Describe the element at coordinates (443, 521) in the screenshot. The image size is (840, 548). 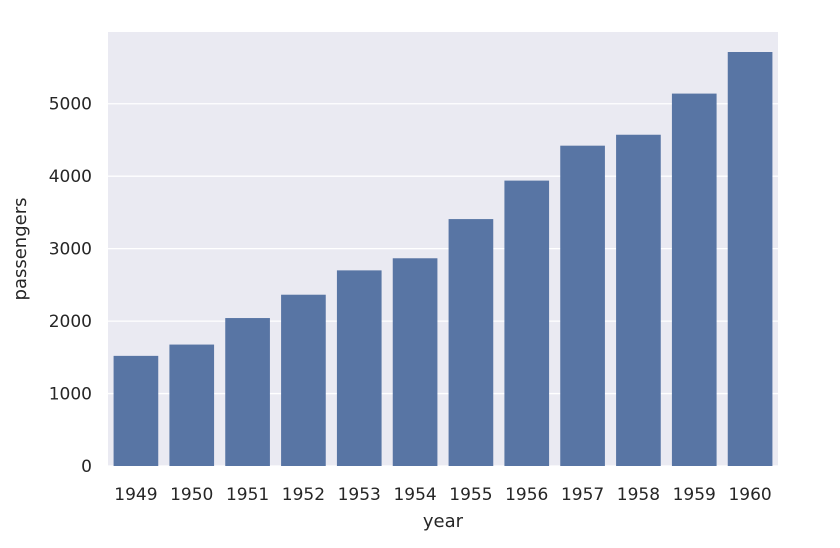
I see `x-axis-label: year` at that location.